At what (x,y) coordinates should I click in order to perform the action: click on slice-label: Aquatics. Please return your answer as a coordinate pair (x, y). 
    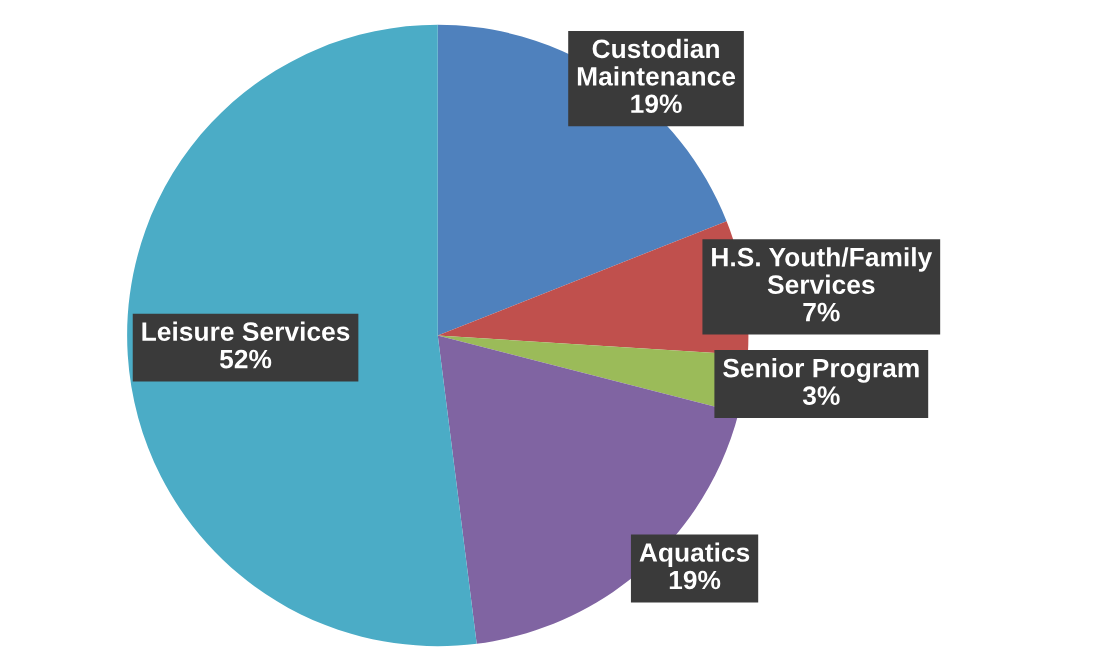
    Looking at the image, I should click on (694, 555).